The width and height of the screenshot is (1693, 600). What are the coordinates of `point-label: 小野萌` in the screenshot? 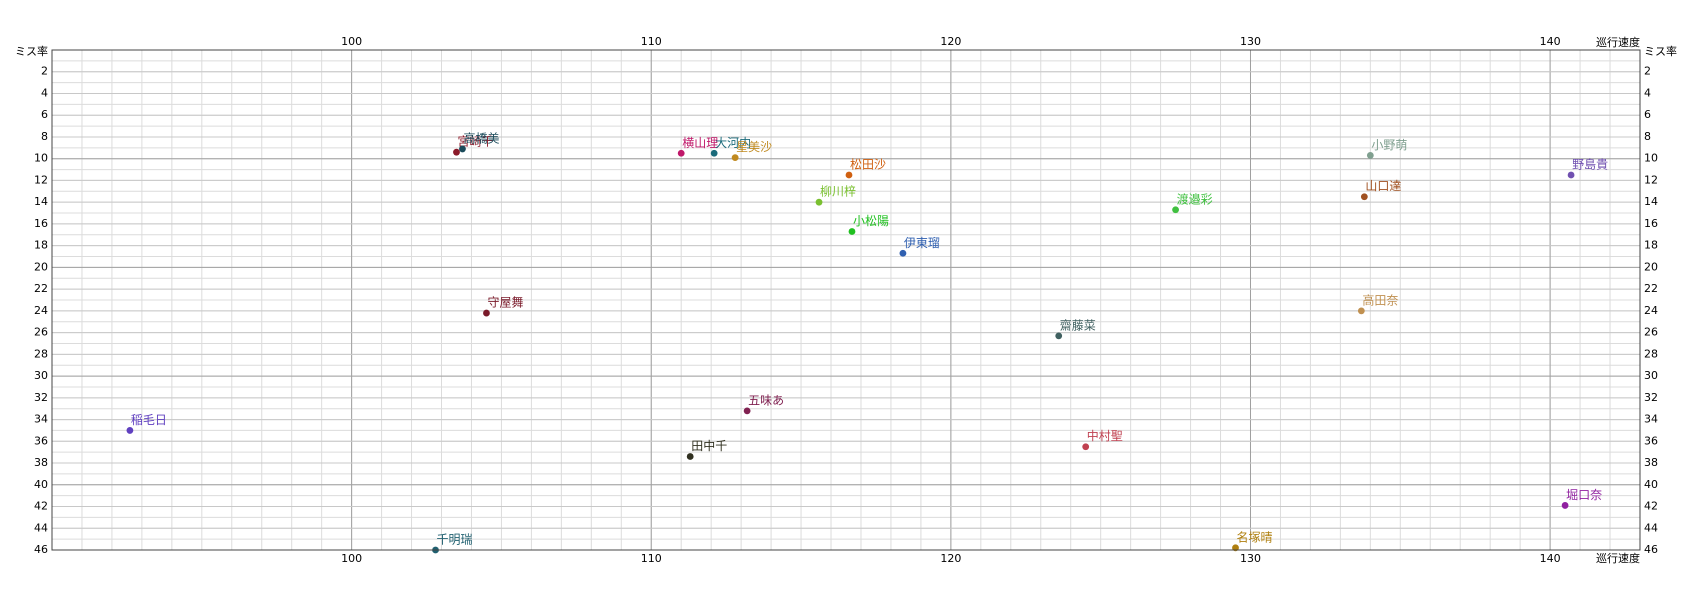 It's located at (1389, 145).